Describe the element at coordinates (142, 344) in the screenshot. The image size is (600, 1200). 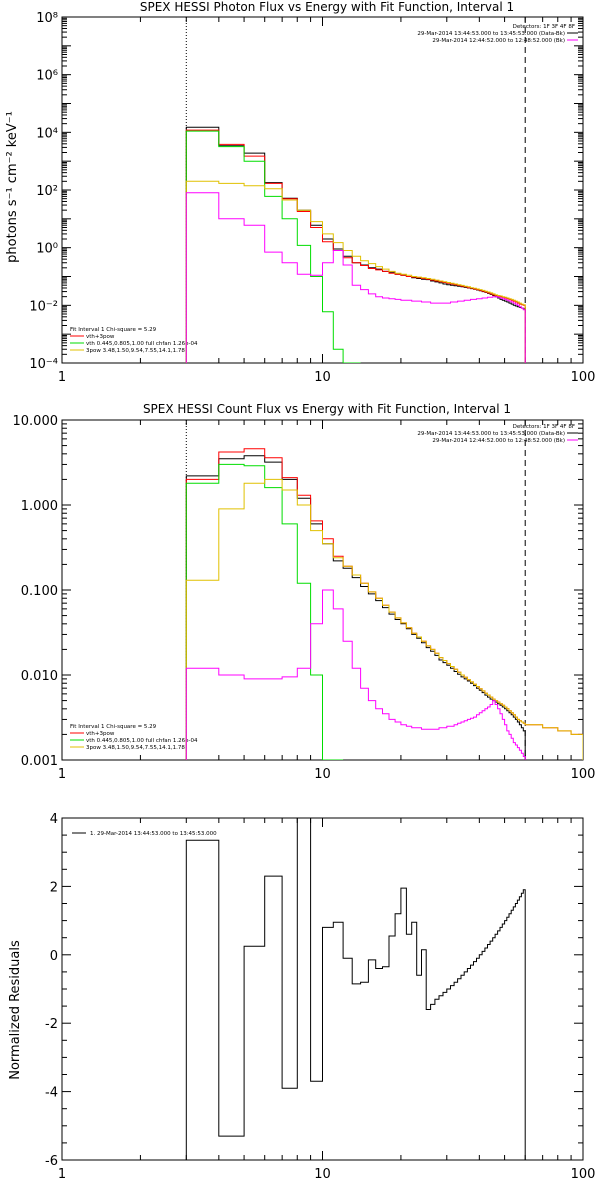
I see `panel1-legend-left-2: vth 0.445,0.805,1.00 full chfan 1.26e-04` at that location.